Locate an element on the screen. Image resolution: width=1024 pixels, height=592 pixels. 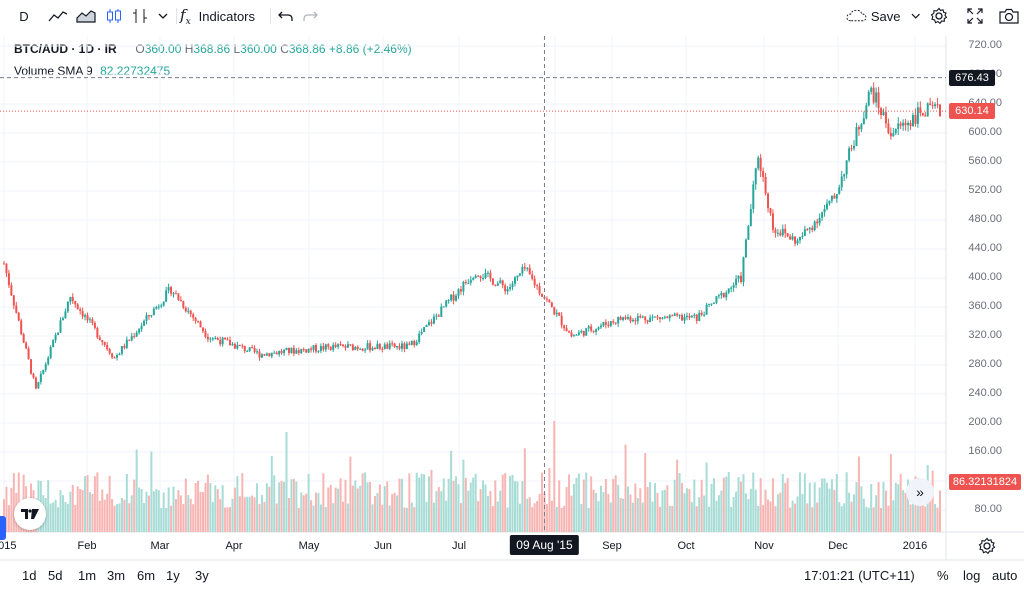
save-button: Save is located at coordinates (883, 16).